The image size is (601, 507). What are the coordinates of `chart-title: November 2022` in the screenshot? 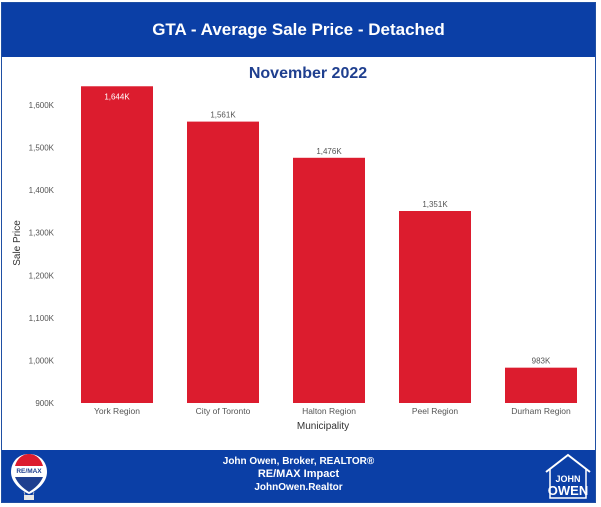 It's located at (308, 73).